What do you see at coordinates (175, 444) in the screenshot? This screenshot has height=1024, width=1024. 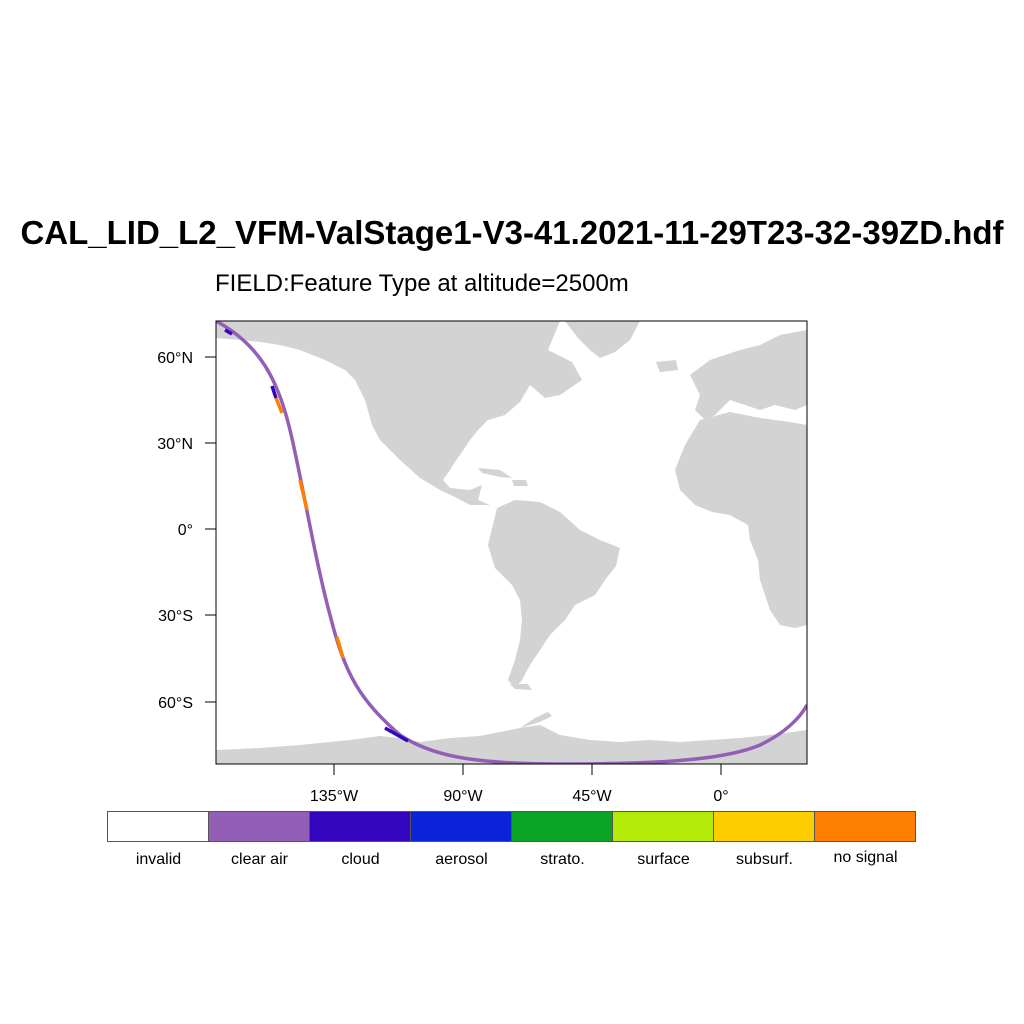 I see `lat-tick-label: 30°N` at bounding box center [175, 444].